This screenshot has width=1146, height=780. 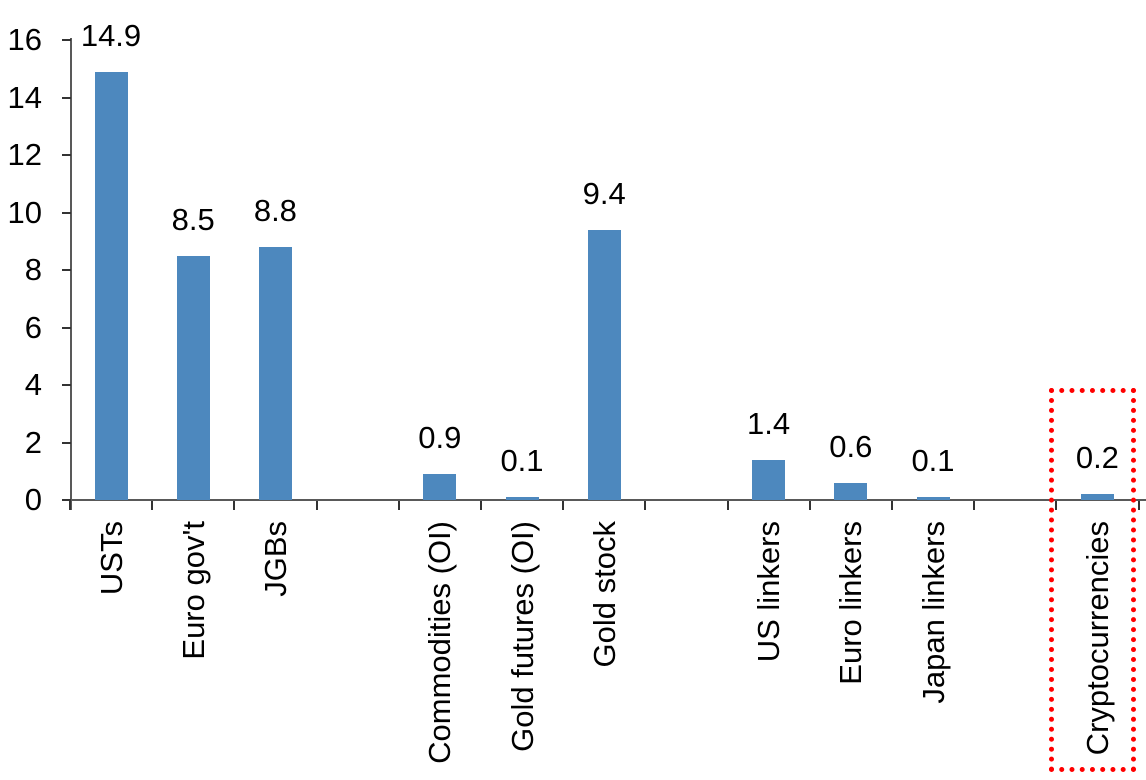 I want to click on category-label: Cryptocurrencies, so click(x=1097, y=638).